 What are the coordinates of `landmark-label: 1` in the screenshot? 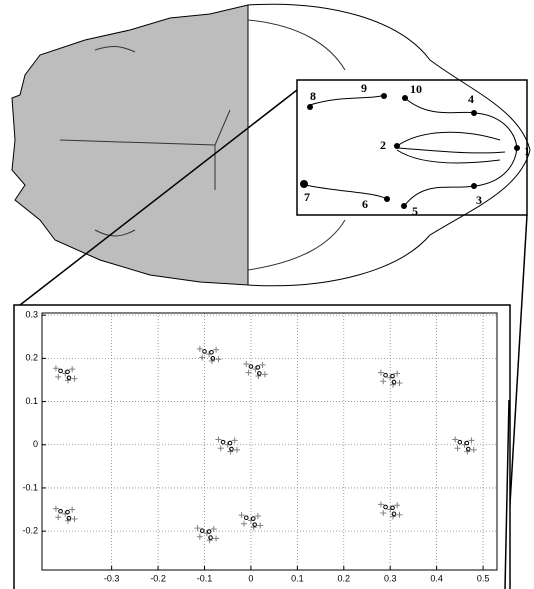 It's located at (527, 151).